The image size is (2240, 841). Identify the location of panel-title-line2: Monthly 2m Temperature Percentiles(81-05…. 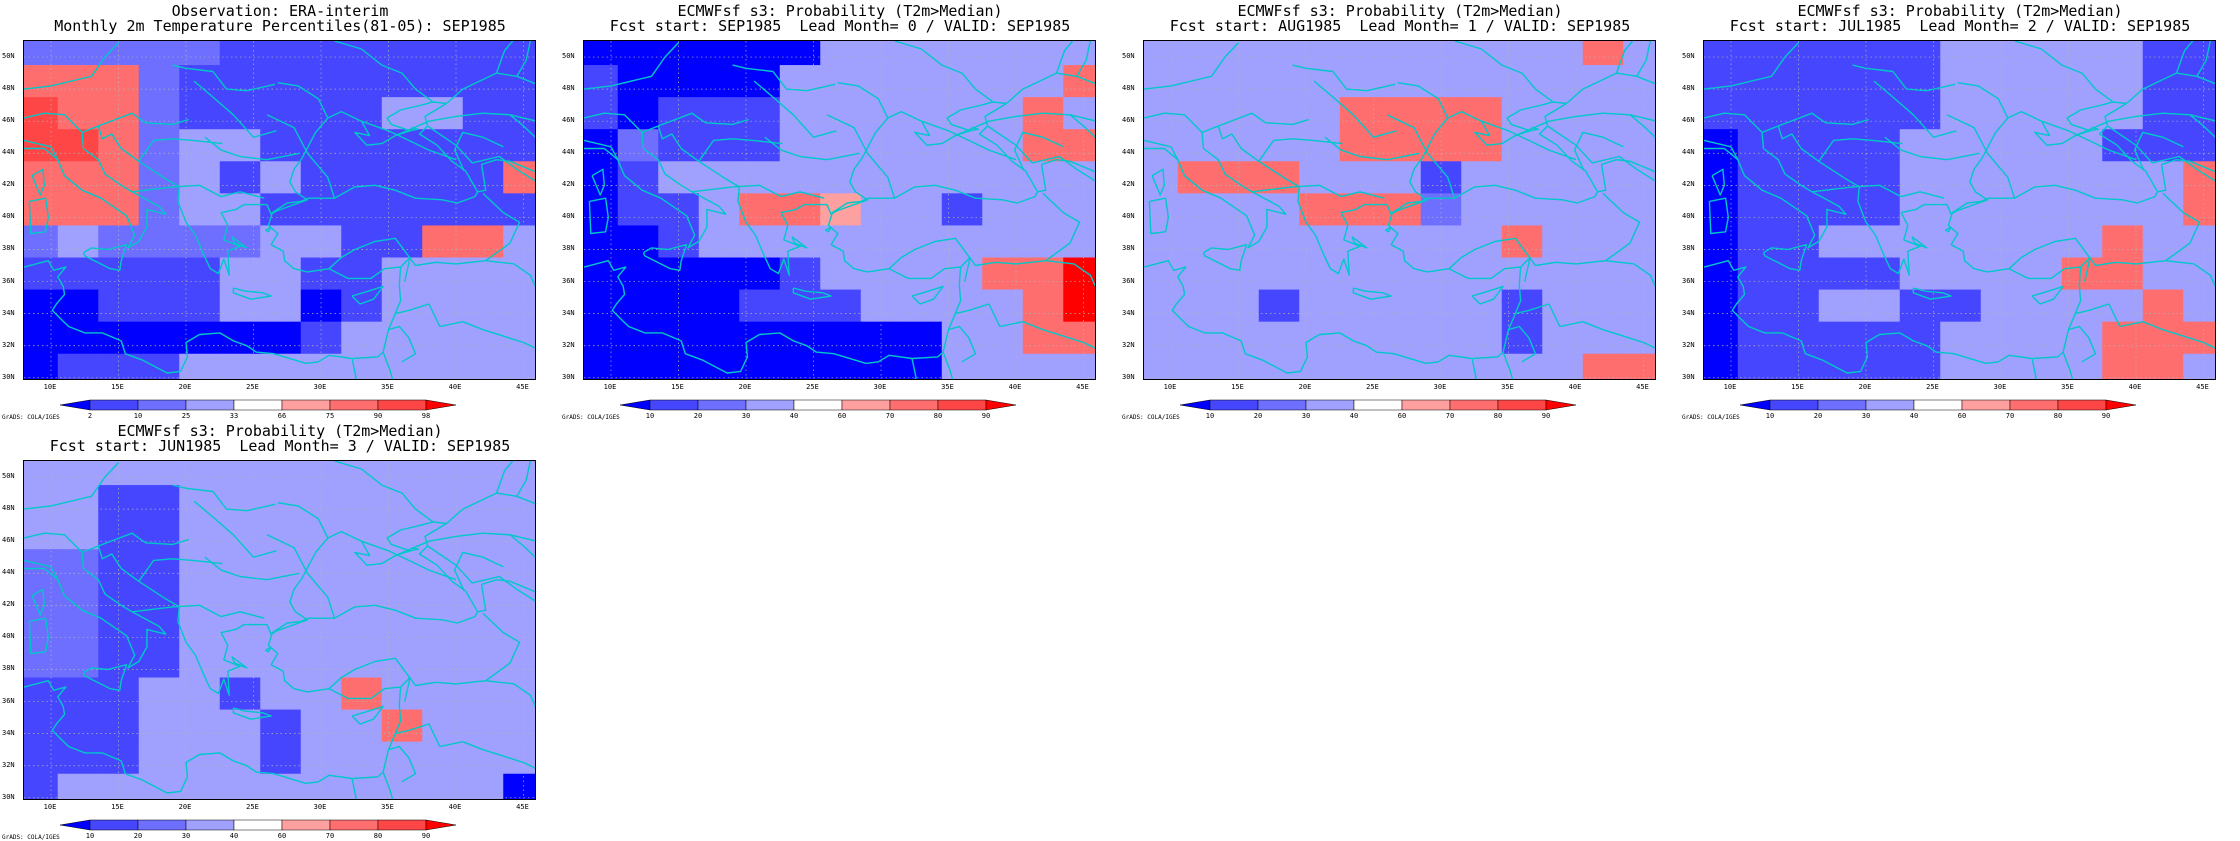
(280, 26).